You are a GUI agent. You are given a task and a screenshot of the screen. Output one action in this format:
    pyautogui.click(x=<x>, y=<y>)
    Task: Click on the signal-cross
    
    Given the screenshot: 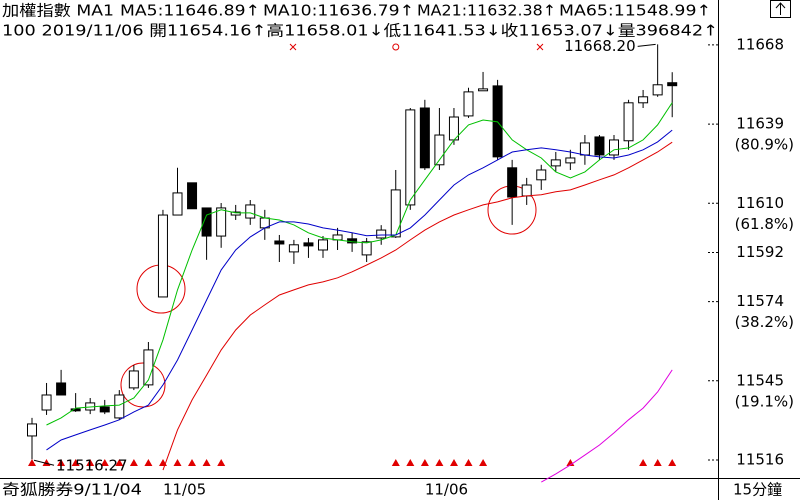 What is the action you would take?
    pyautogui.click(x=416, y=47)
    